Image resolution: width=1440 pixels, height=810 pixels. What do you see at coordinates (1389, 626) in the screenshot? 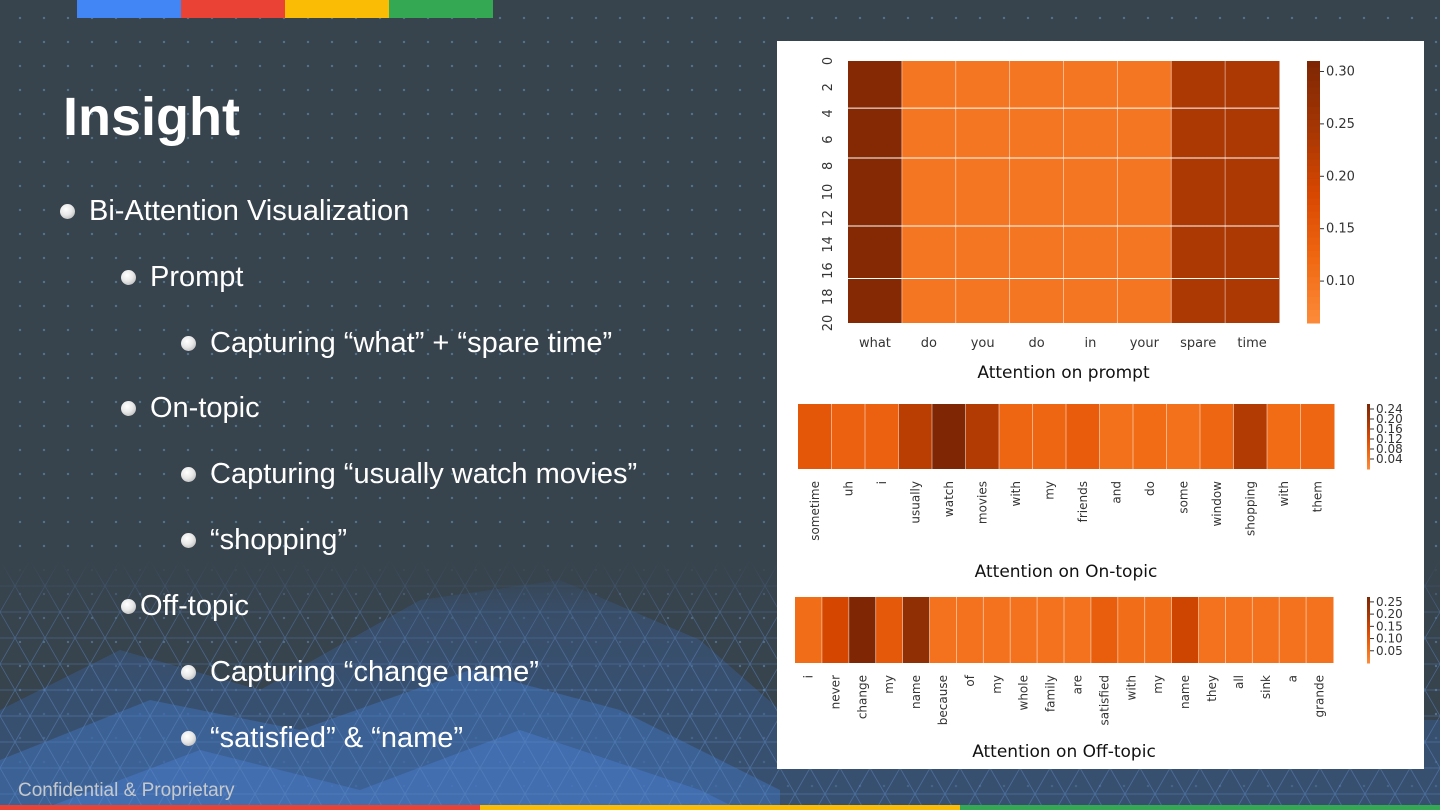
I see `colorbar-tick-label: 0.15` at bounding box center [1389, 626].